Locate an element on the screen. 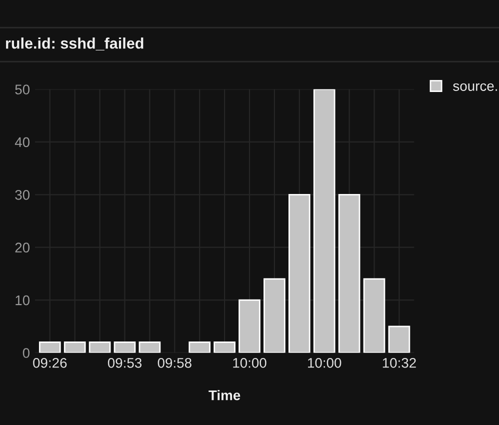  y-tick-label: 50 is located at coordinates (22, 89).